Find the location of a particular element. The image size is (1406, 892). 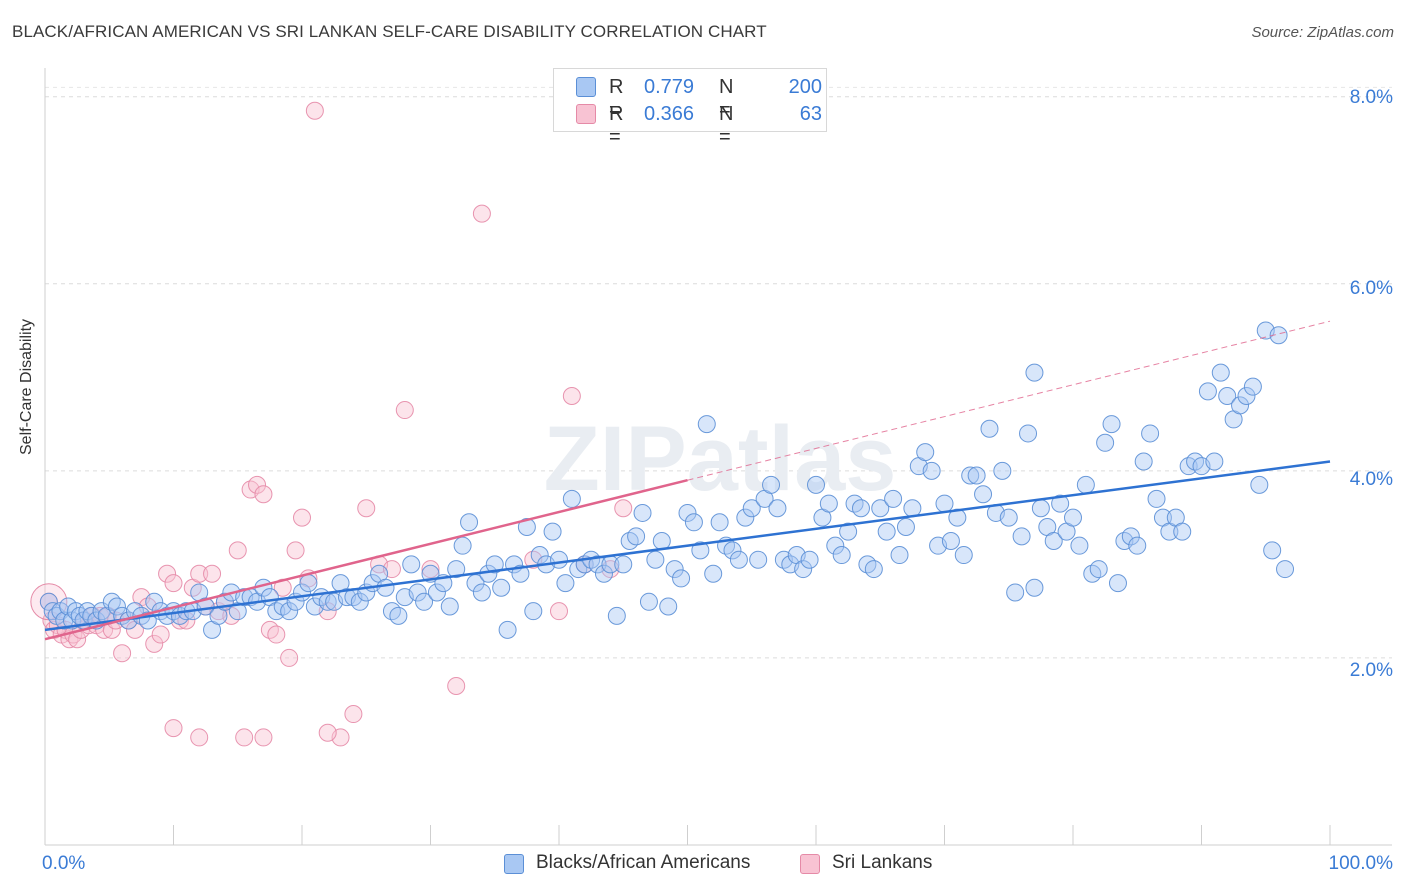

x-tick-label-max: 100.0% is located at coordinates (1360, 863).